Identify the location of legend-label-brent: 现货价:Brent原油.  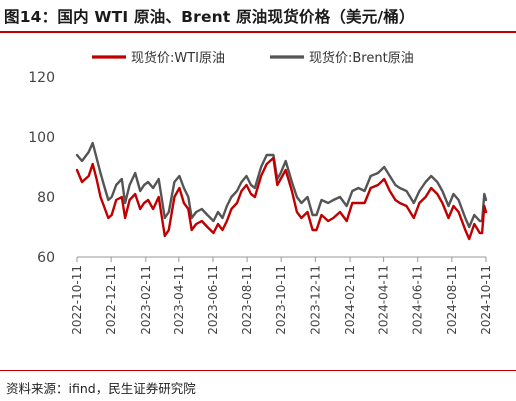
(361, 58).